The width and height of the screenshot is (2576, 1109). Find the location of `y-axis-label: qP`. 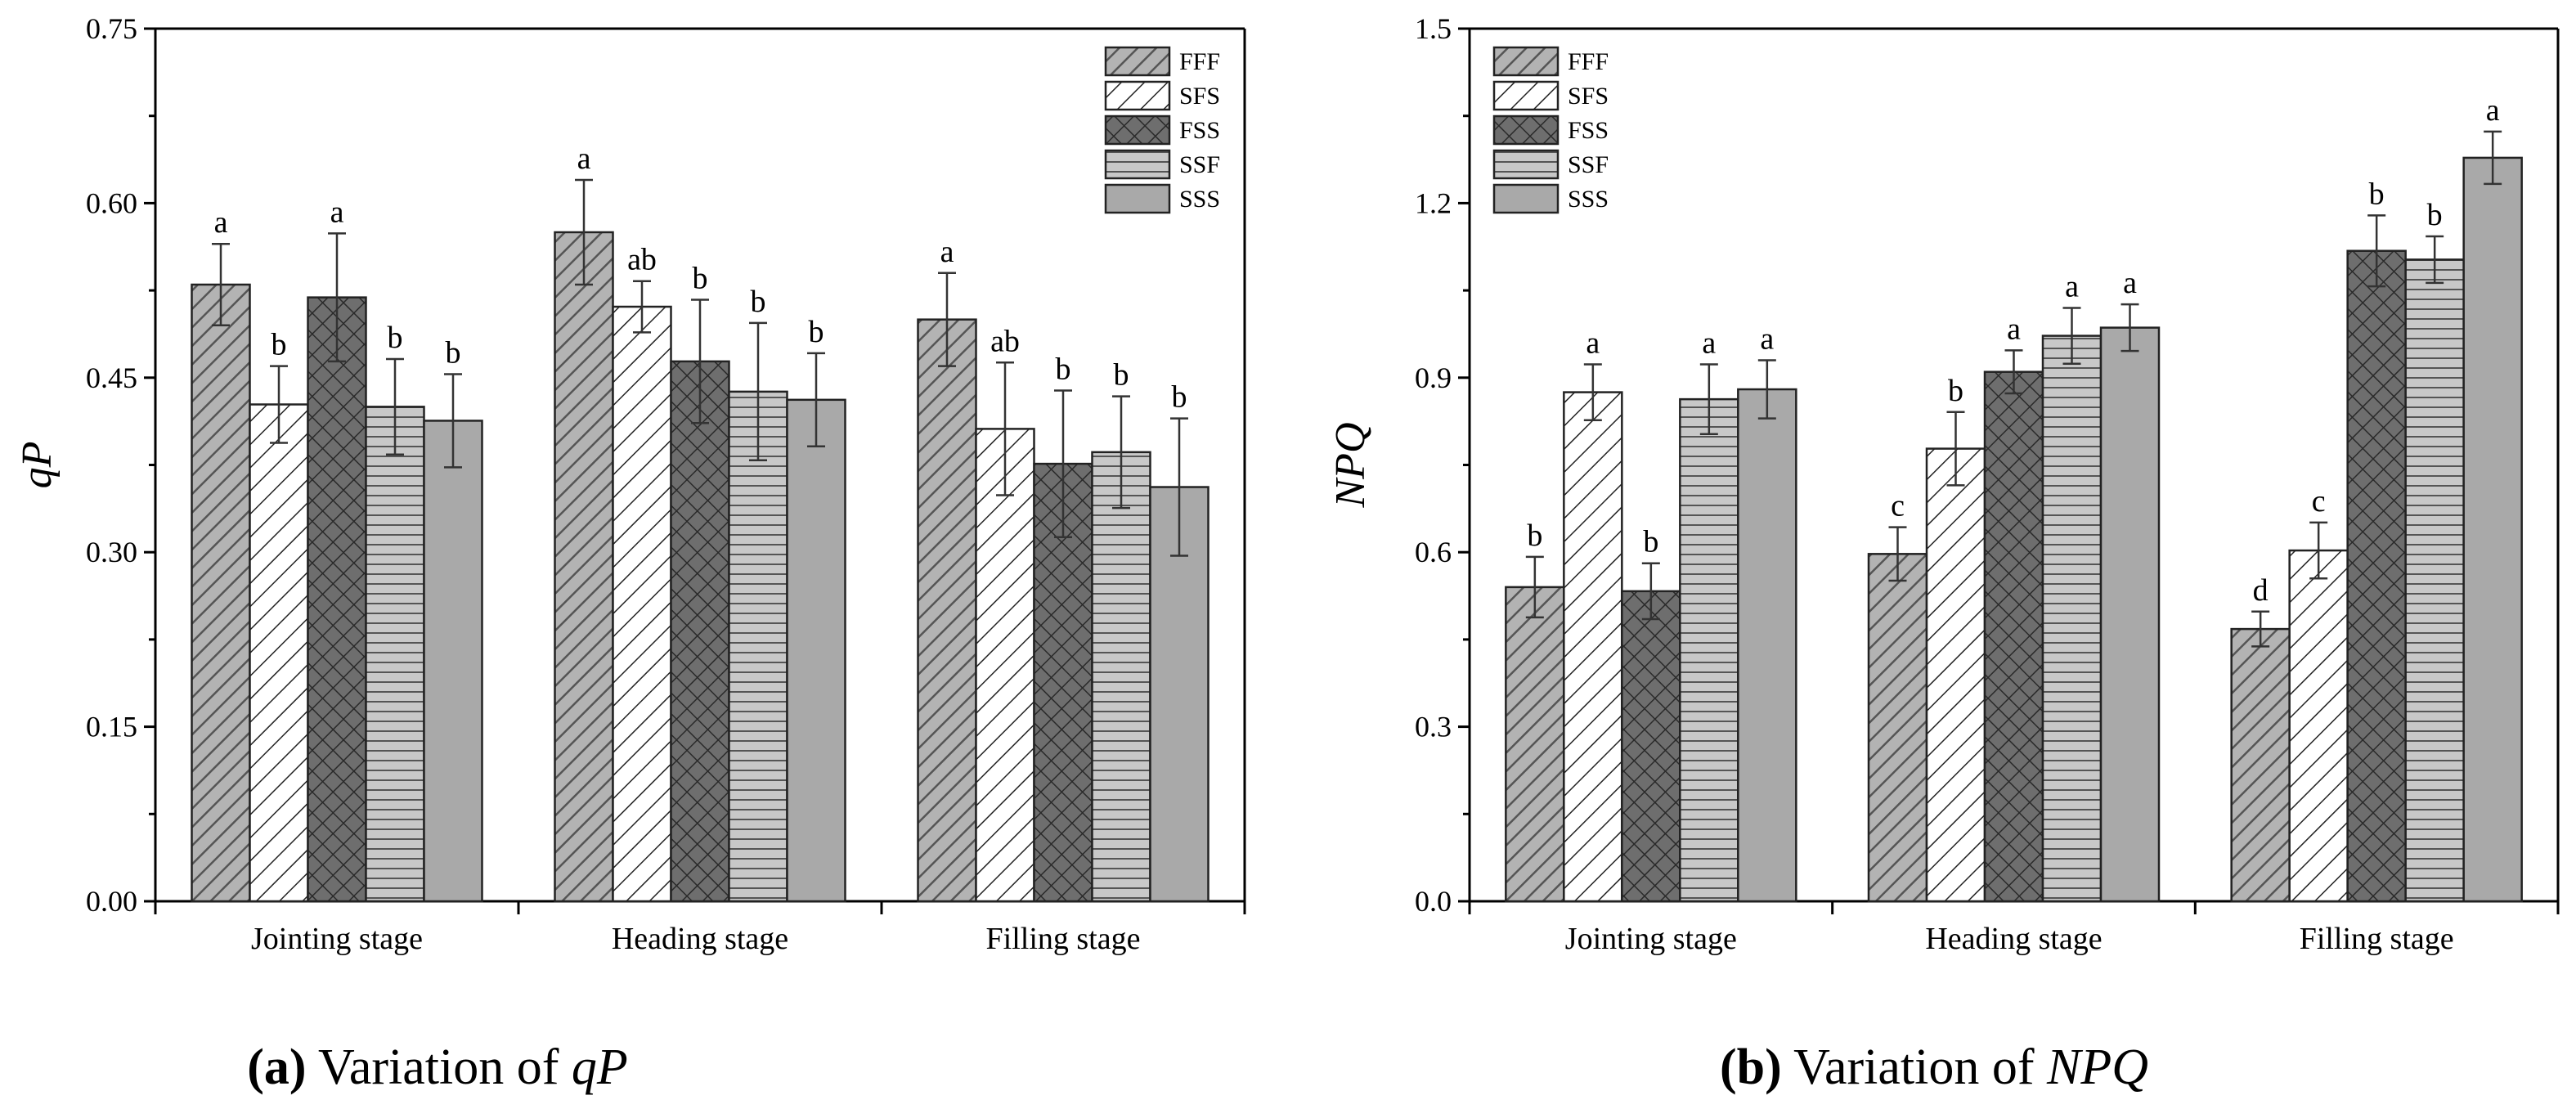

y-axis-label: qP is located at coordinates (37, 465).